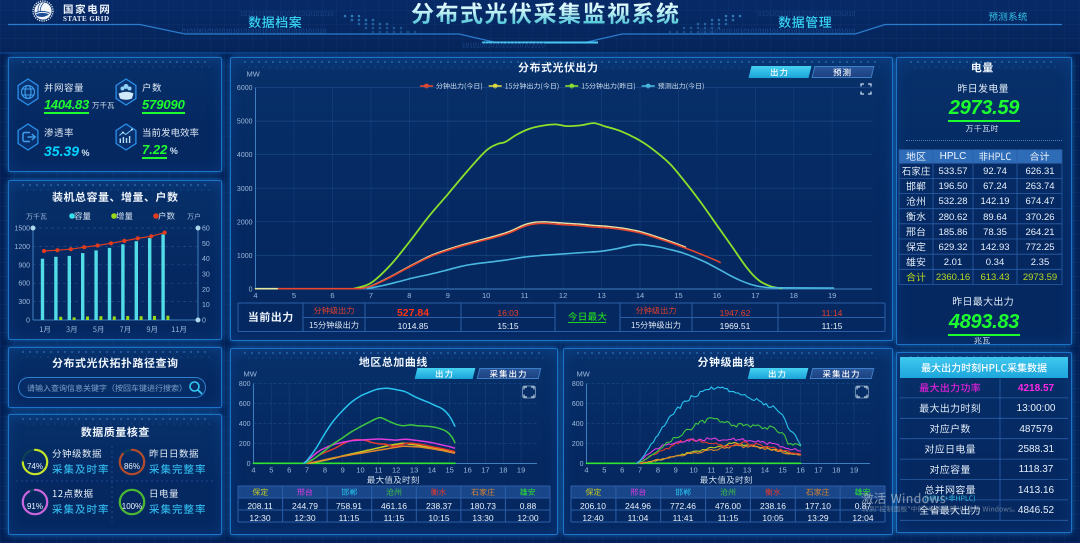  What do you see at coordinates (245, 222) in the screenshot?
I see `svg-text: 2000` at bounding box center [245, 222].